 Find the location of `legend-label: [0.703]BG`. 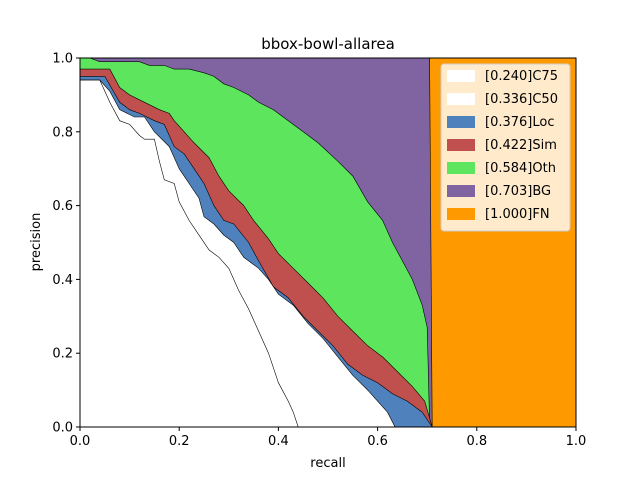

legend-label: [0.703]BG is located at coordinates (518, 191).